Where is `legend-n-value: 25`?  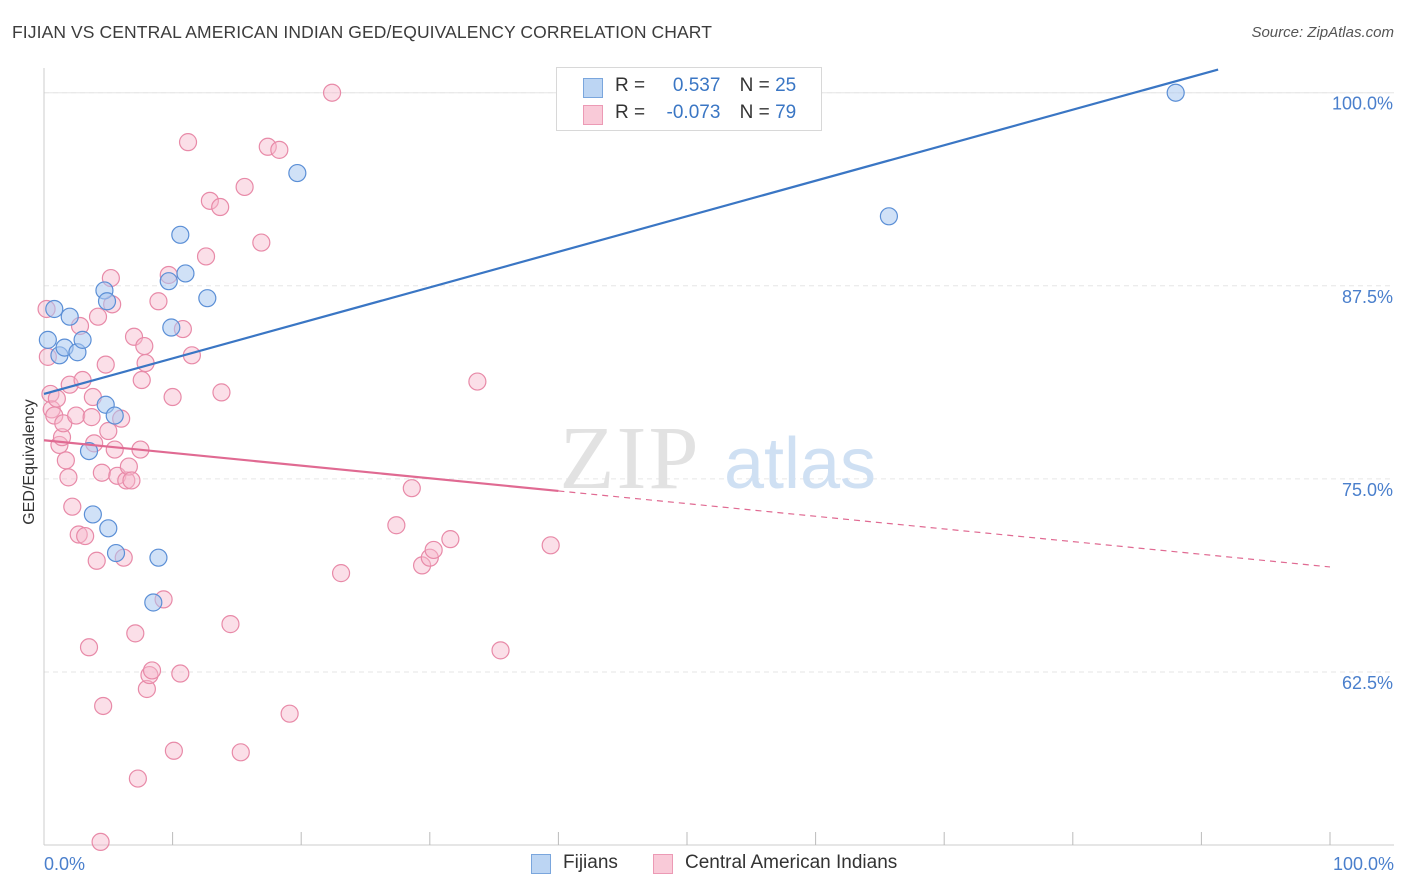 legend-n-value: 25 is located at coordinates (786, 85).